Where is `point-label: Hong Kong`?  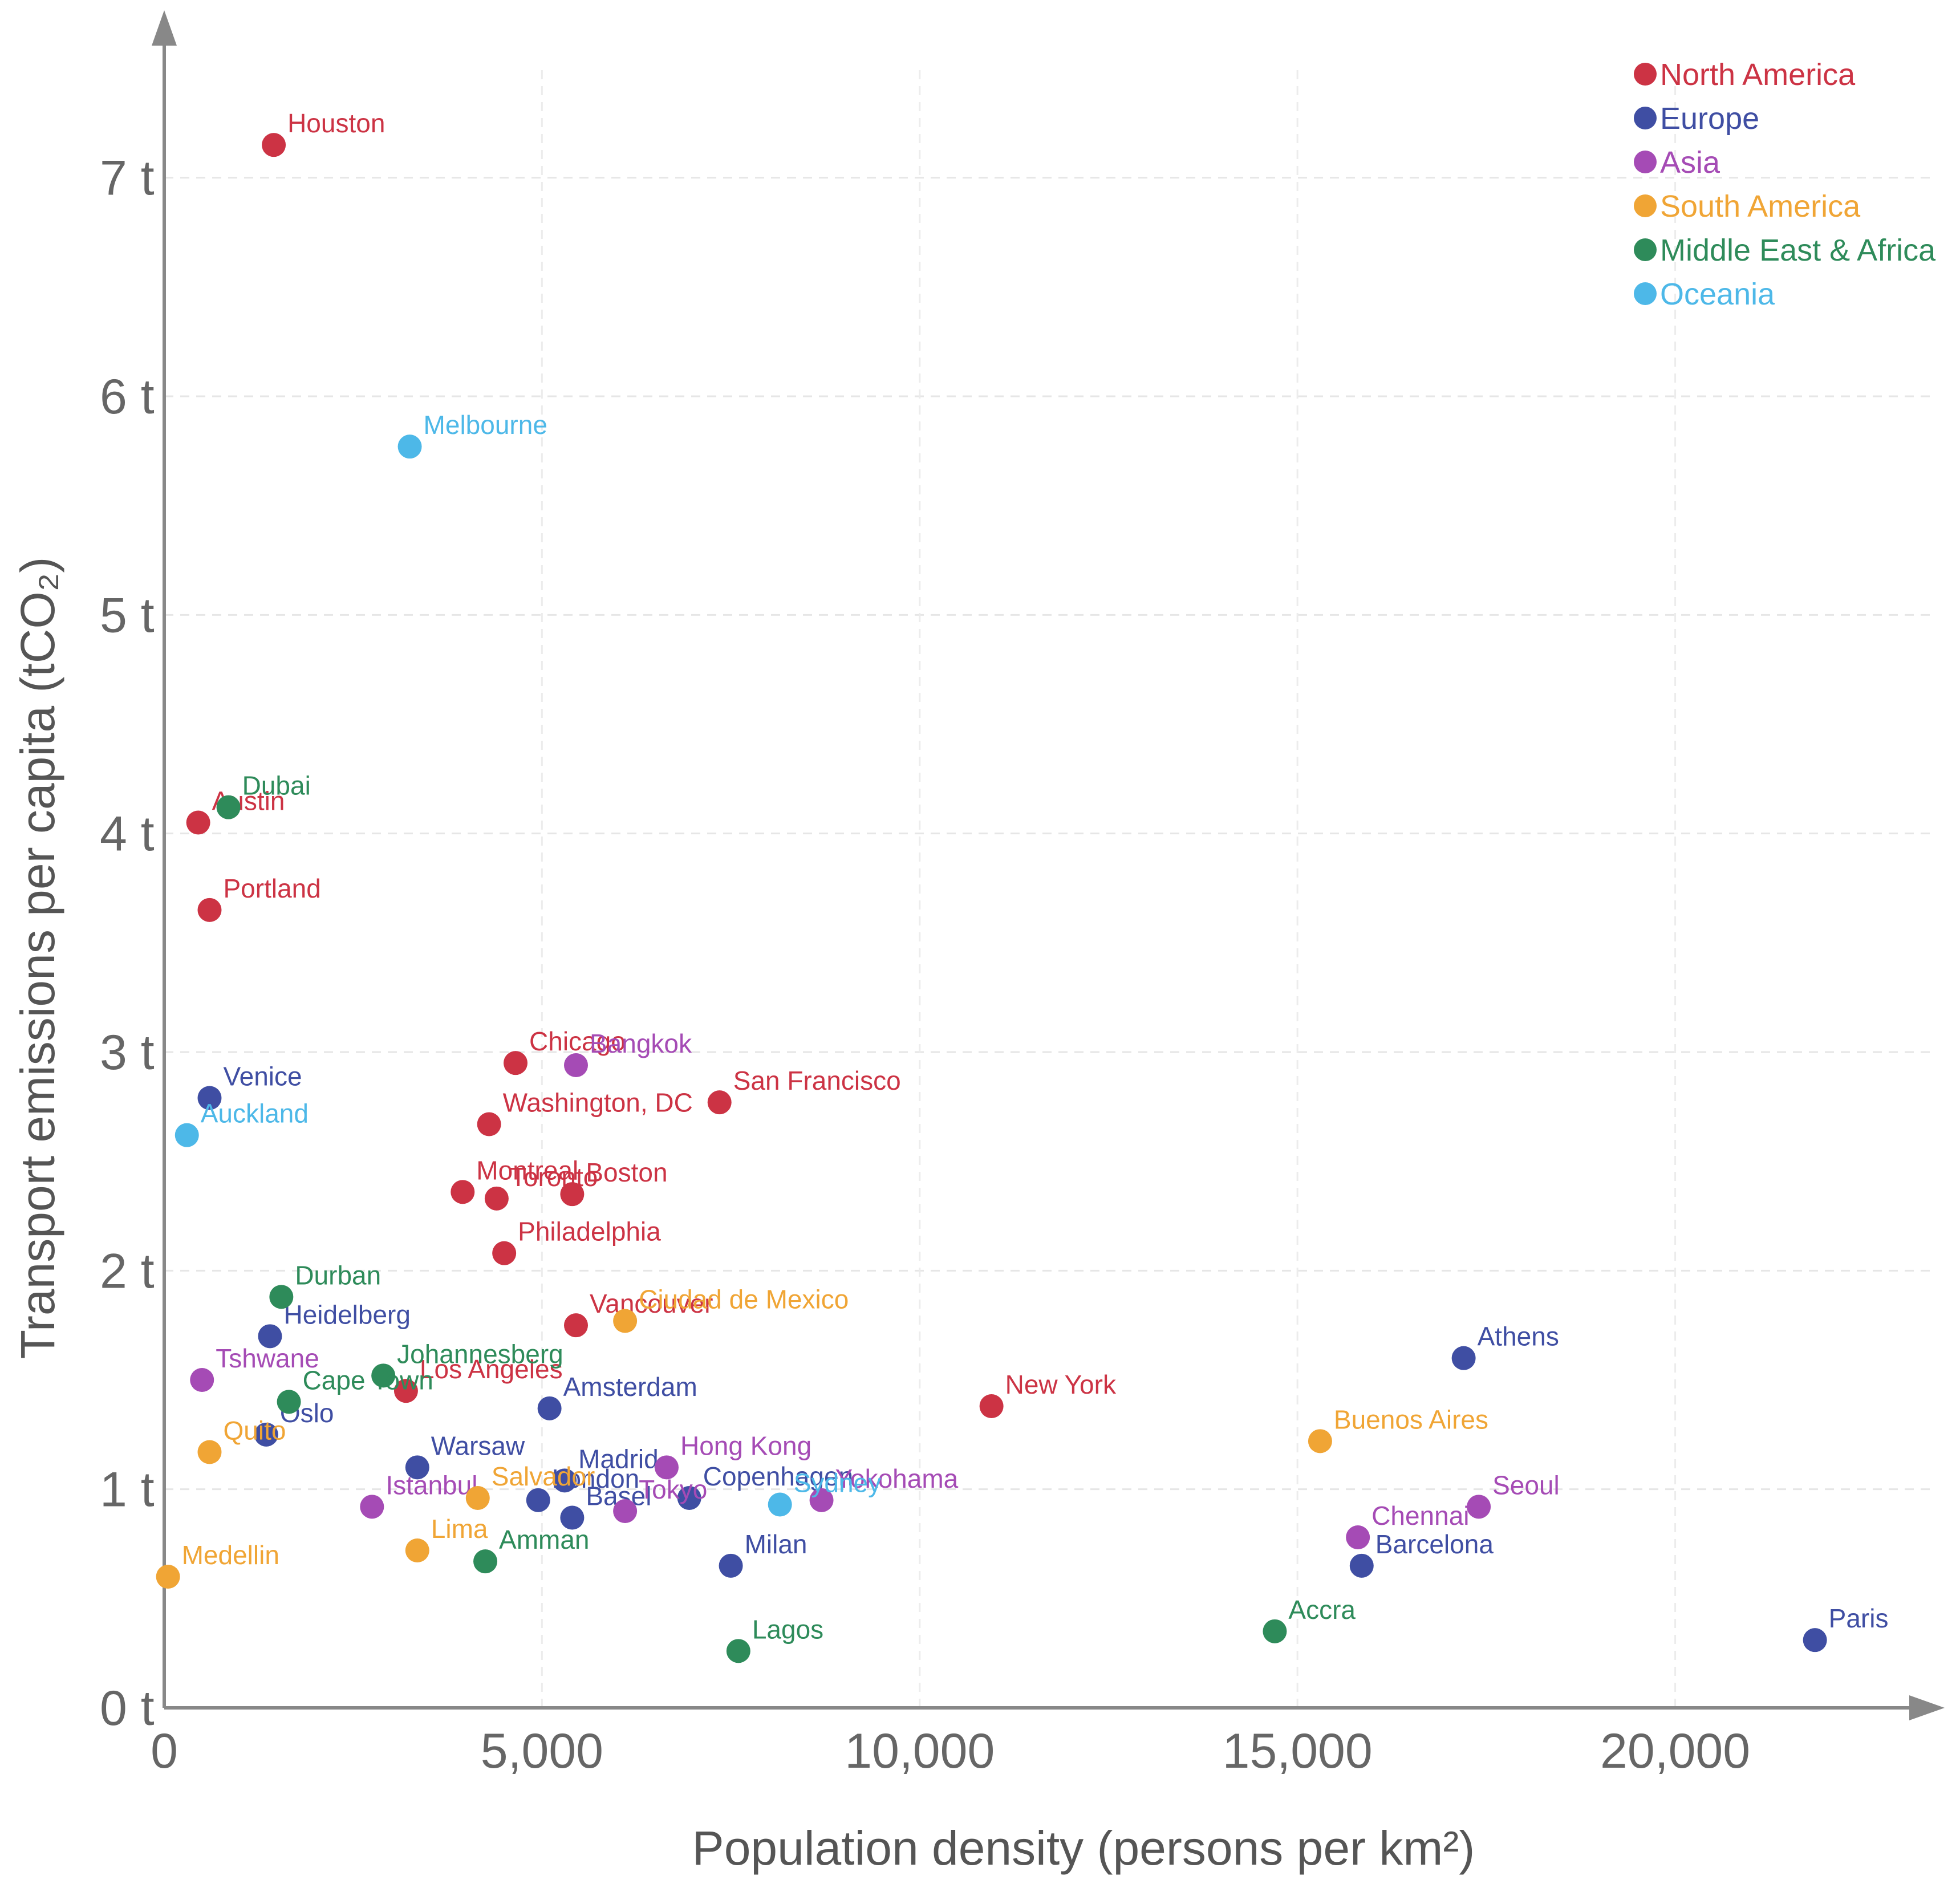 point-label: Hong Kong is located at coordinates (745, 1445).